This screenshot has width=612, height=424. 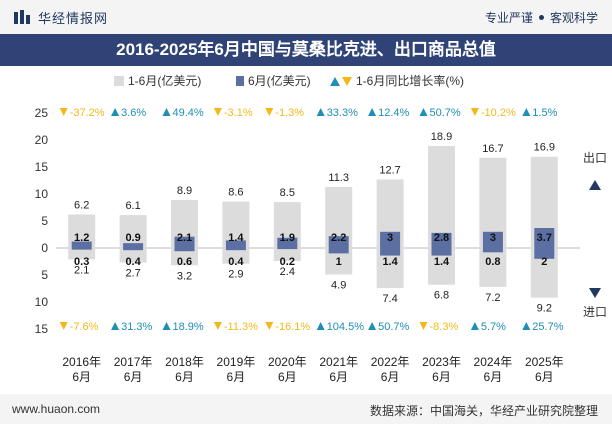 What do you see at coordinates (508, 18) in the screenshot?
I see `tagline-1: 专业严谨` at bounding box center [508, 18].